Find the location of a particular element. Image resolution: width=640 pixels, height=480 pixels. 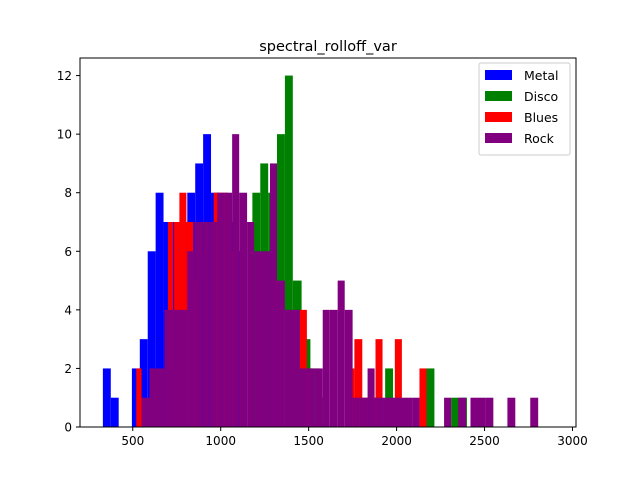

chart-title: spectral_rolloff_var is located at coordinates (328, 47).